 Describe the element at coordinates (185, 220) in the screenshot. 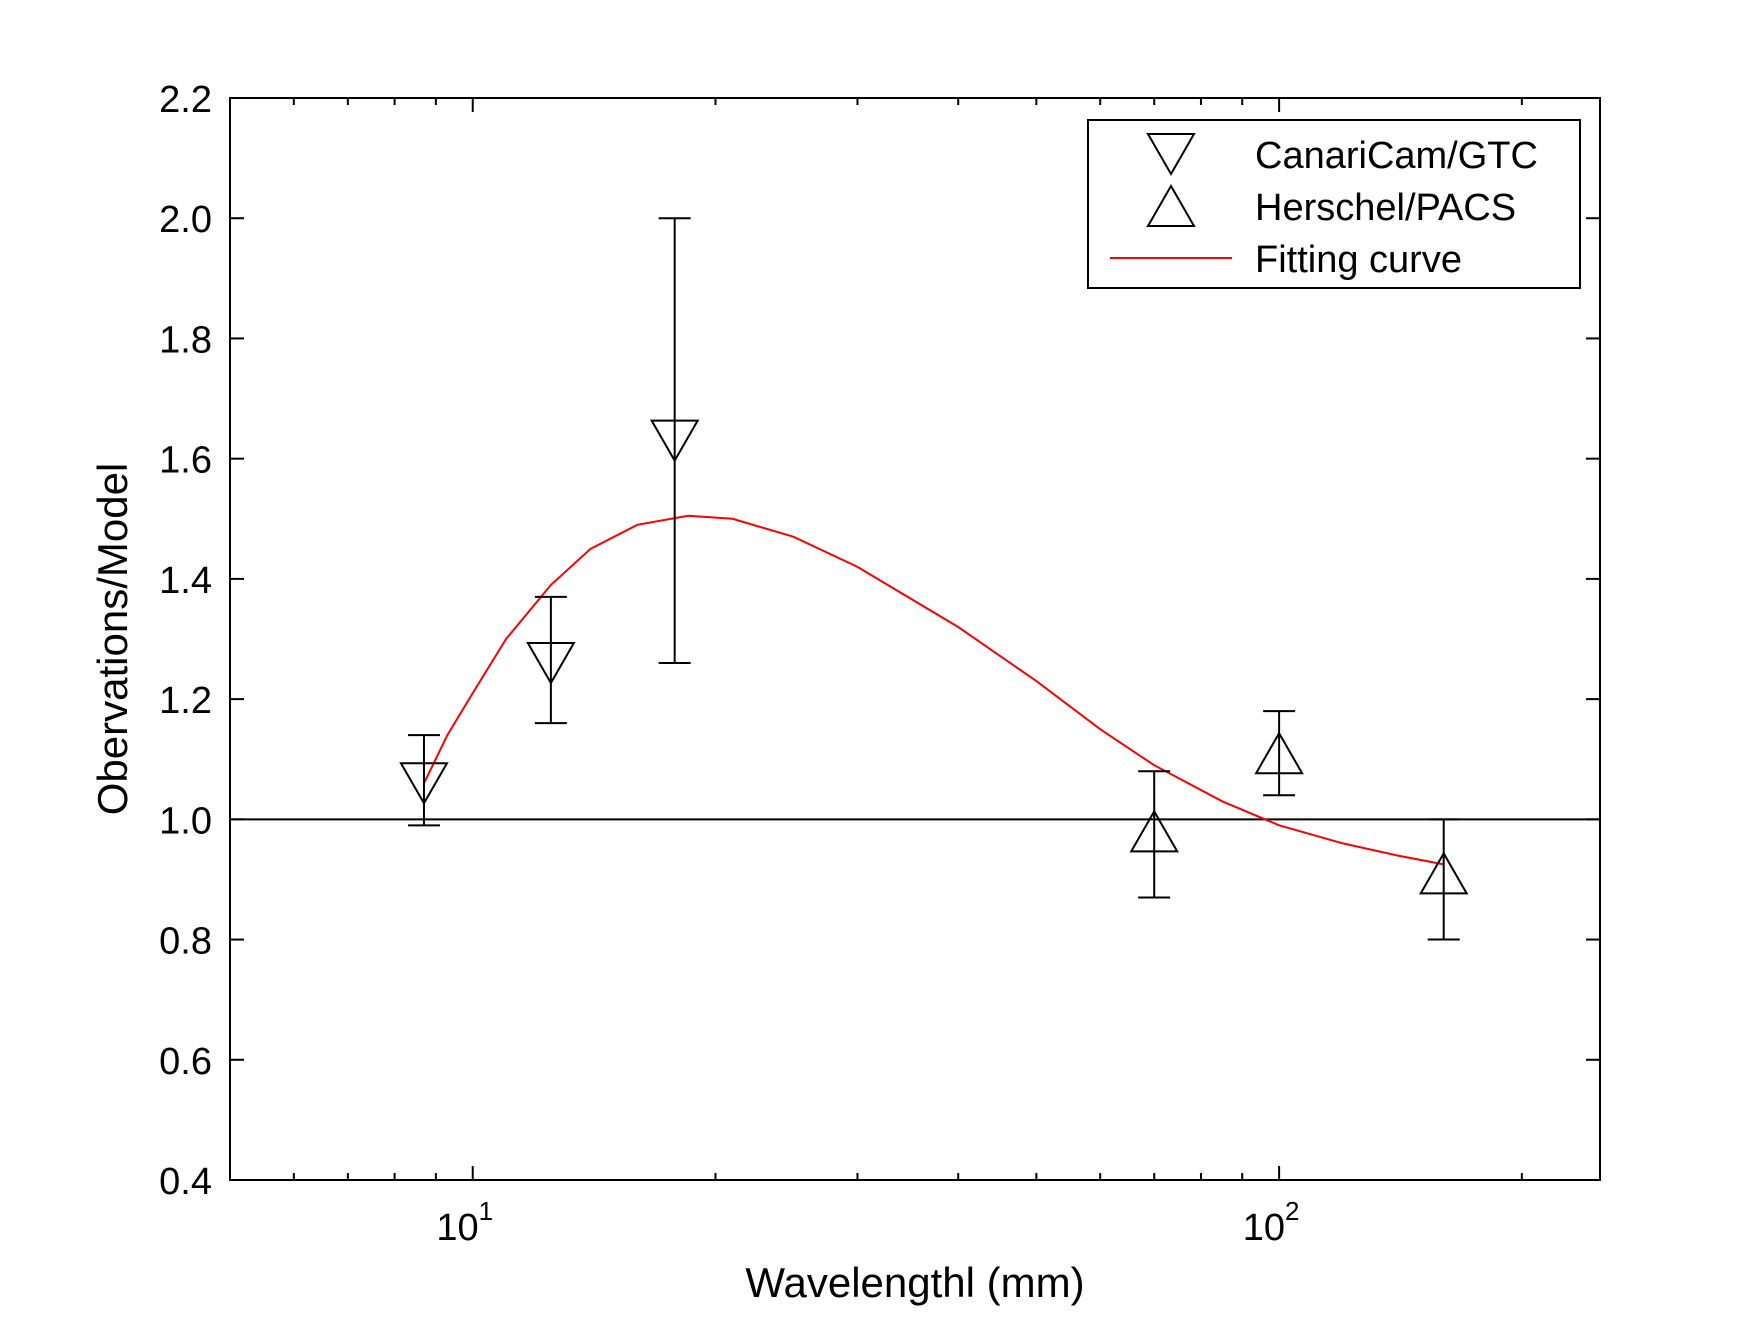

I see `y-tick-label: 2.0` at that location.